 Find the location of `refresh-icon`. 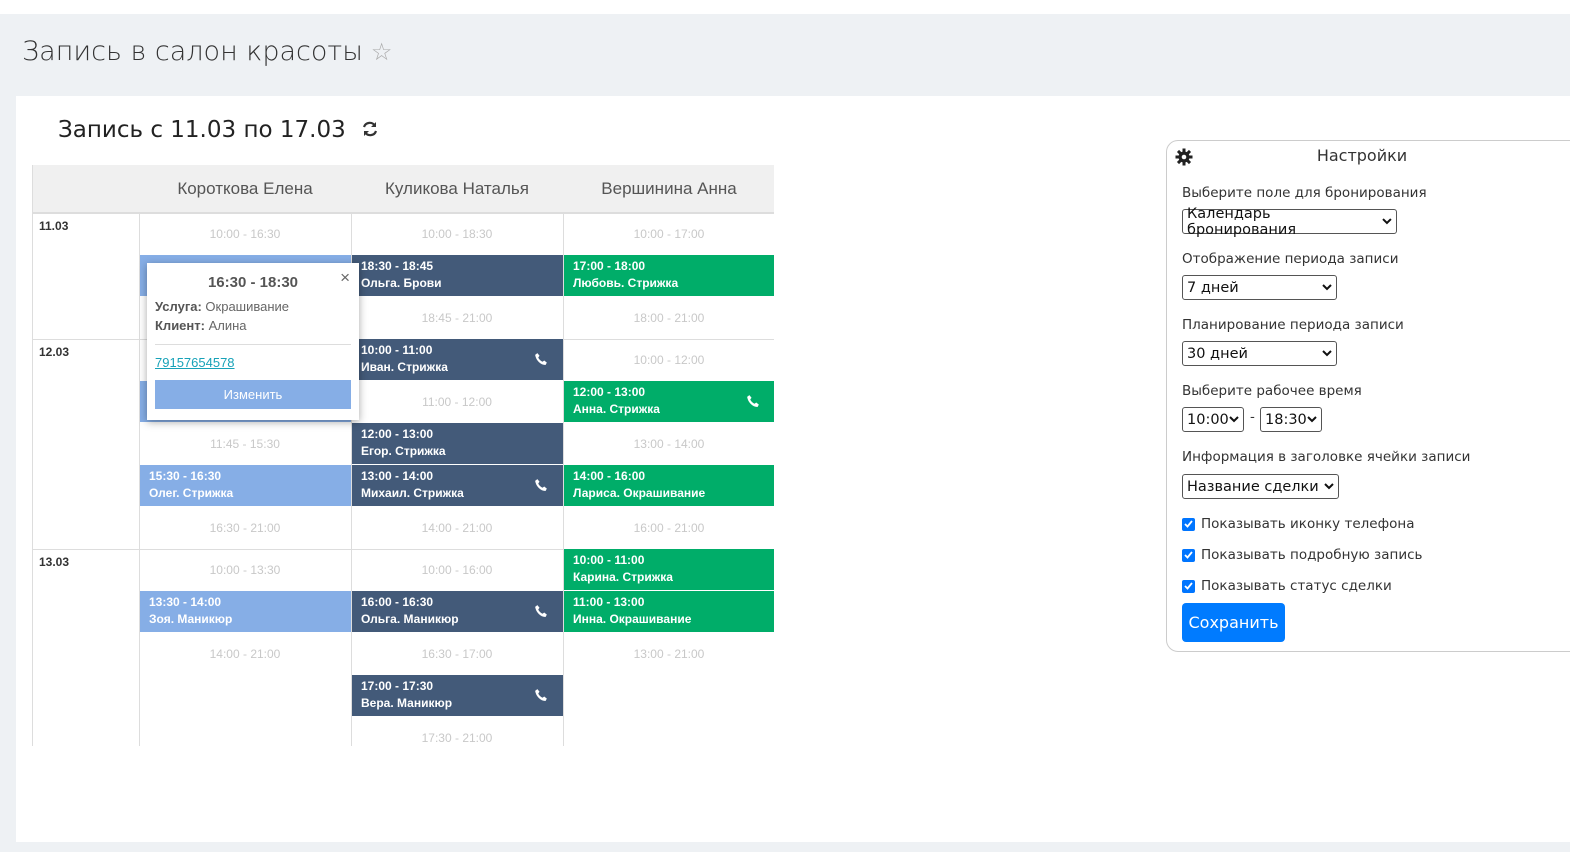

refresh-icon is located at coordinates (370, 129).